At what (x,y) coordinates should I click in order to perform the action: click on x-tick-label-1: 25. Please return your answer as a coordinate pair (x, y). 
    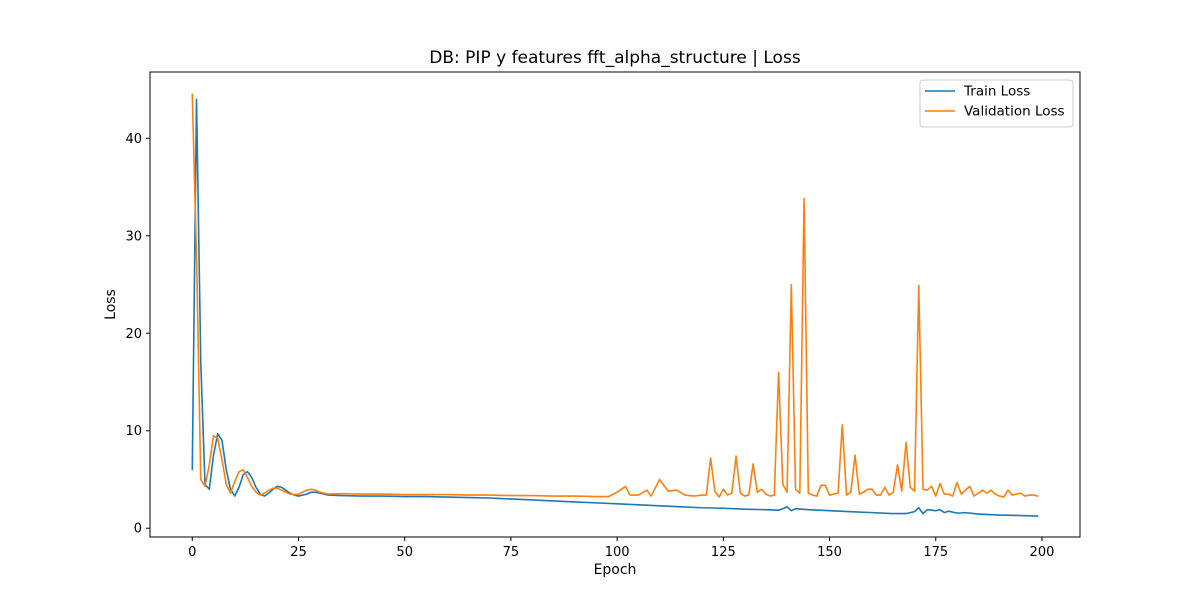
    Looking at the image, I should click on (298, 552).